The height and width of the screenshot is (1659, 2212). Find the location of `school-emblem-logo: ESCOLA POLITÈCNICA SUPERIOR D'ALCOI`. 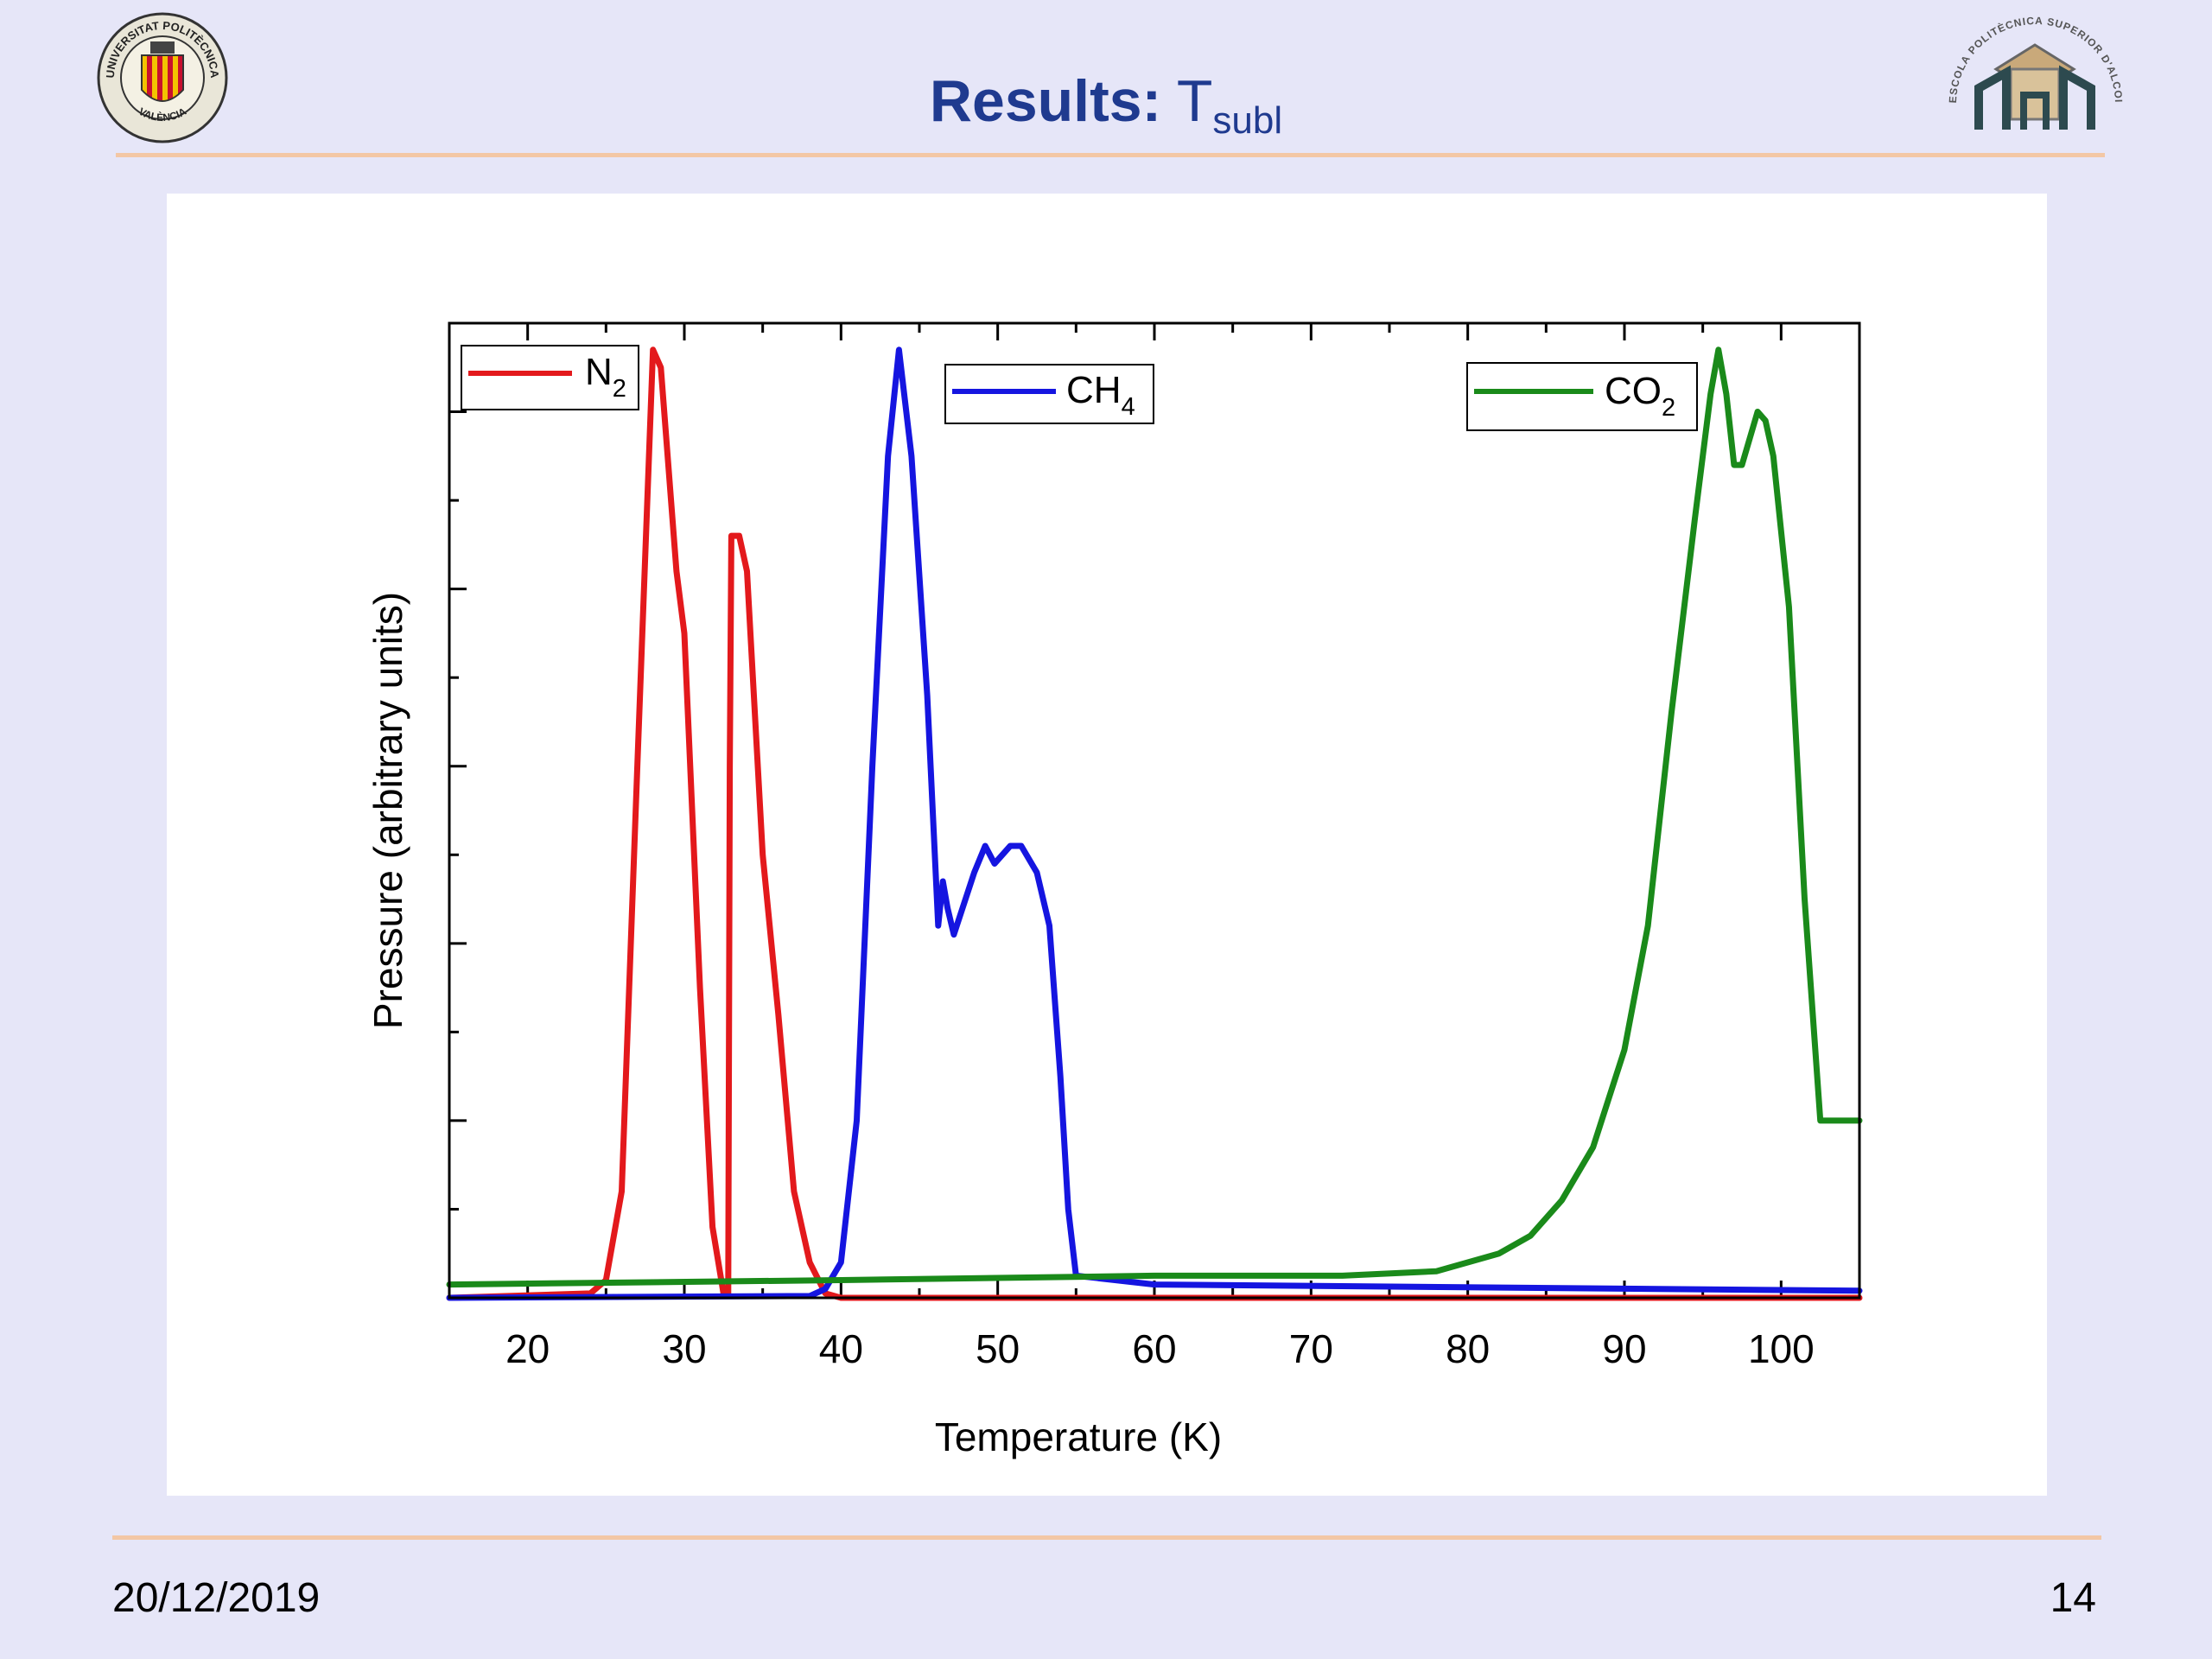

school-emblem-logo: ESCOLA POLITÈCNICA SUPERIOR D'ALCOI is located at coordinates (2035, 73).